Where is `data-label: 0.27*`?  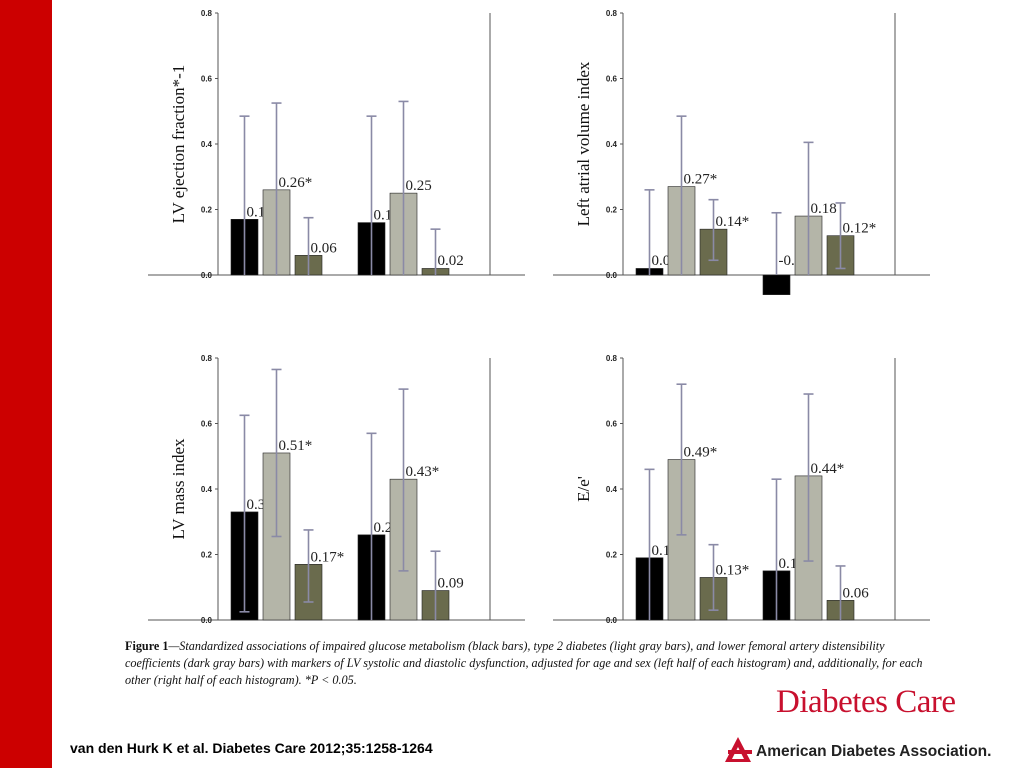
data-label: 0.27* is located at coordinates (701, 180).